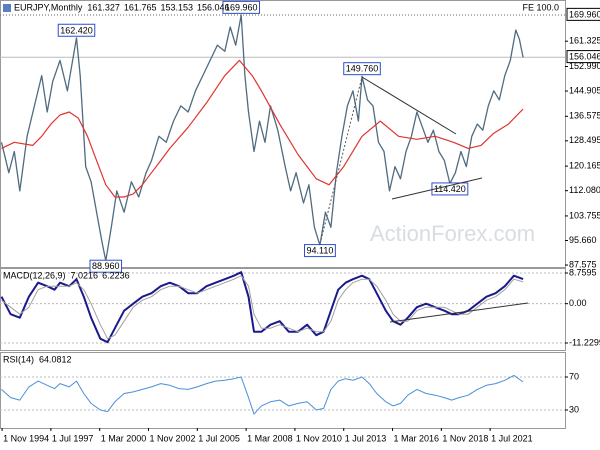  I want to click on readout: 6.2236, so click(116, 275).